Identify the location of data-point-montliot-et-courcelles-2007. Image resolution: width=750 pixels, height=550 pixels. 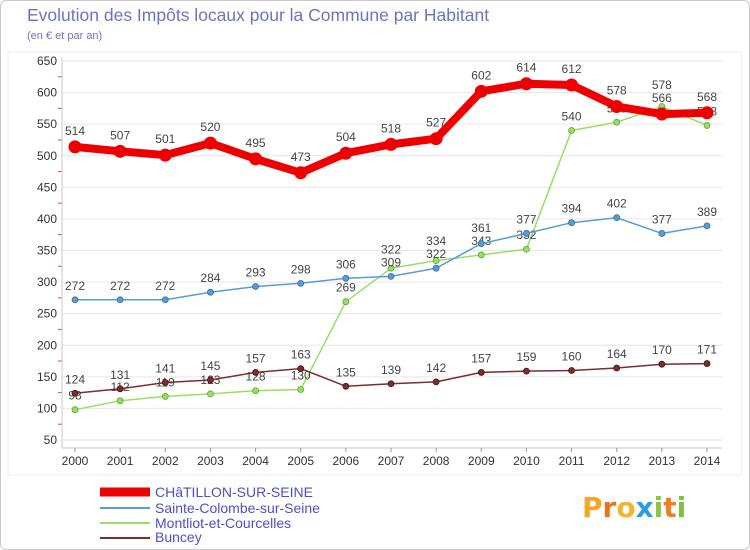
(391, 268).